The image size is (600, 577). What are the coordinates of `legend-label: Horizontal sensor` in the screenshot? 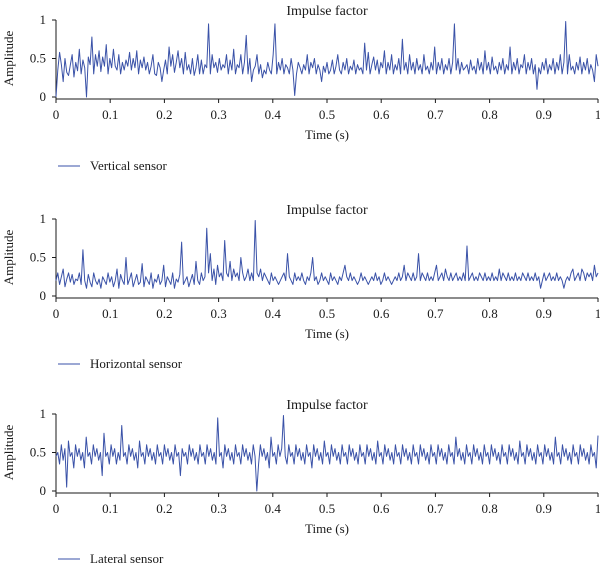 It's located at (136, 363).